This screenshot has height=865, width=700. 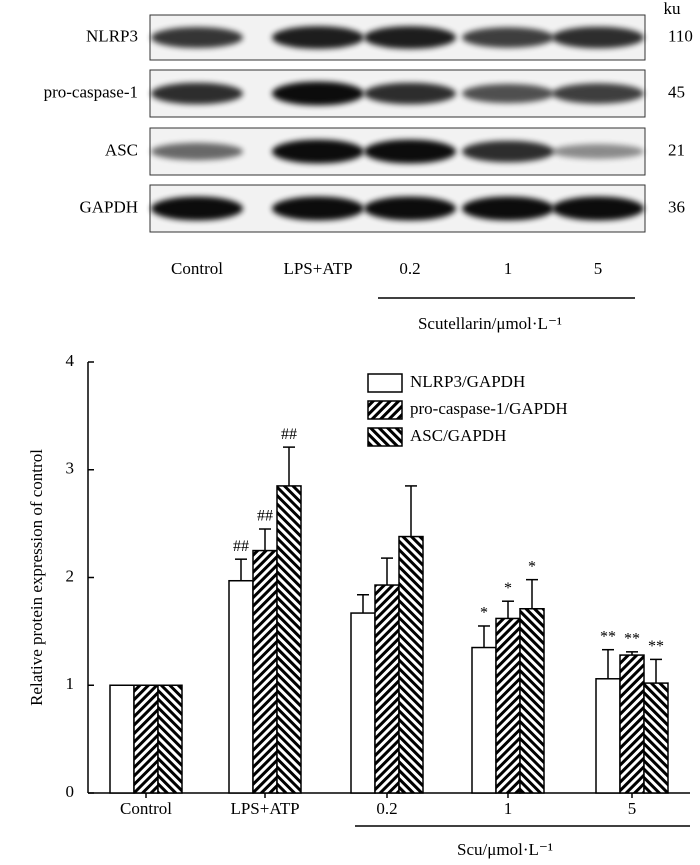 I want to click on y-tick-label: 3, so click(x=70, y=468).